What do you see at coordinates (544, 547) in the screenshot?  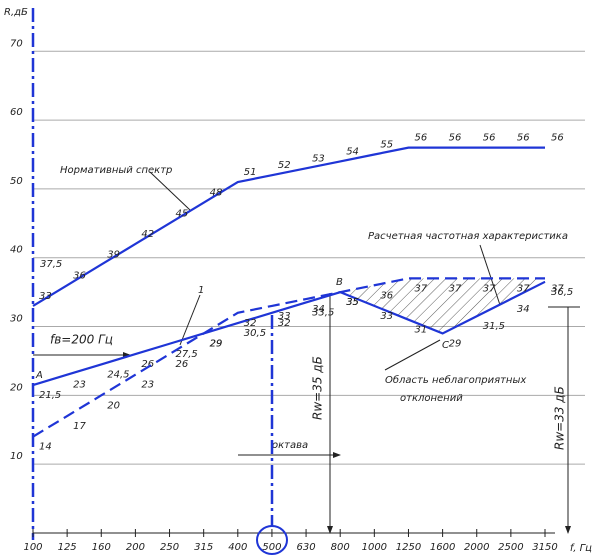 I see `x-tick-label: 3150` at bounding box center [544, 547].